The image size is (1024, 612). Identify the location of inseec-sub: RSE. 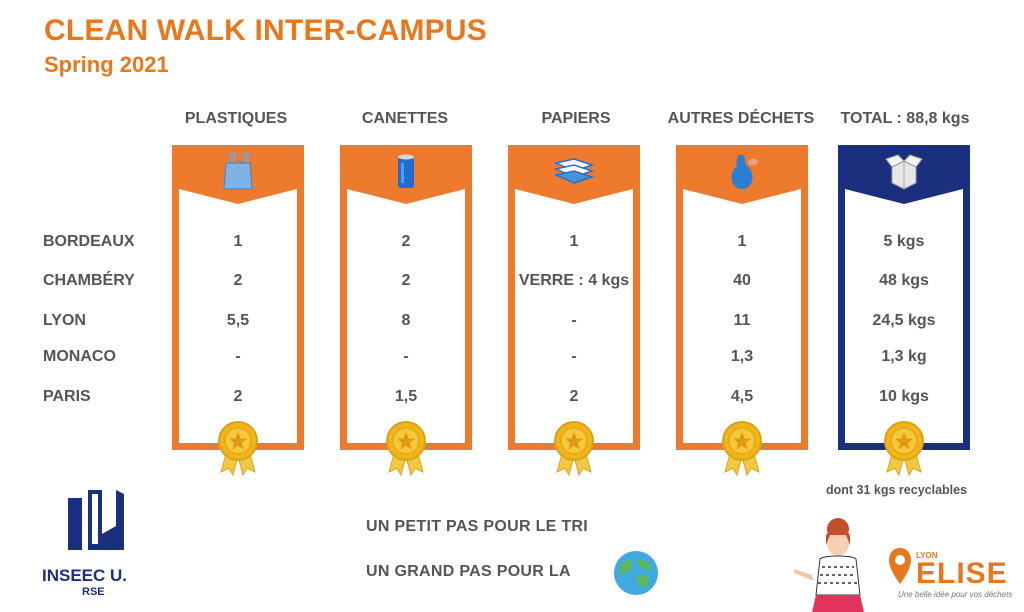
(93, 592).